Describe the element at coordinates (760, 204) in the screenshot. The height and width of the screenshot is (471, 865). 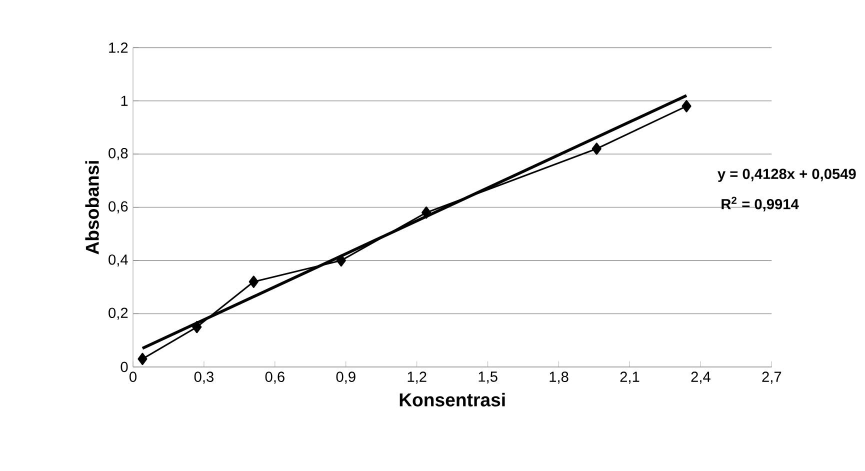
I see `annotation: R$^{2}$ = 0,9914` at that location.